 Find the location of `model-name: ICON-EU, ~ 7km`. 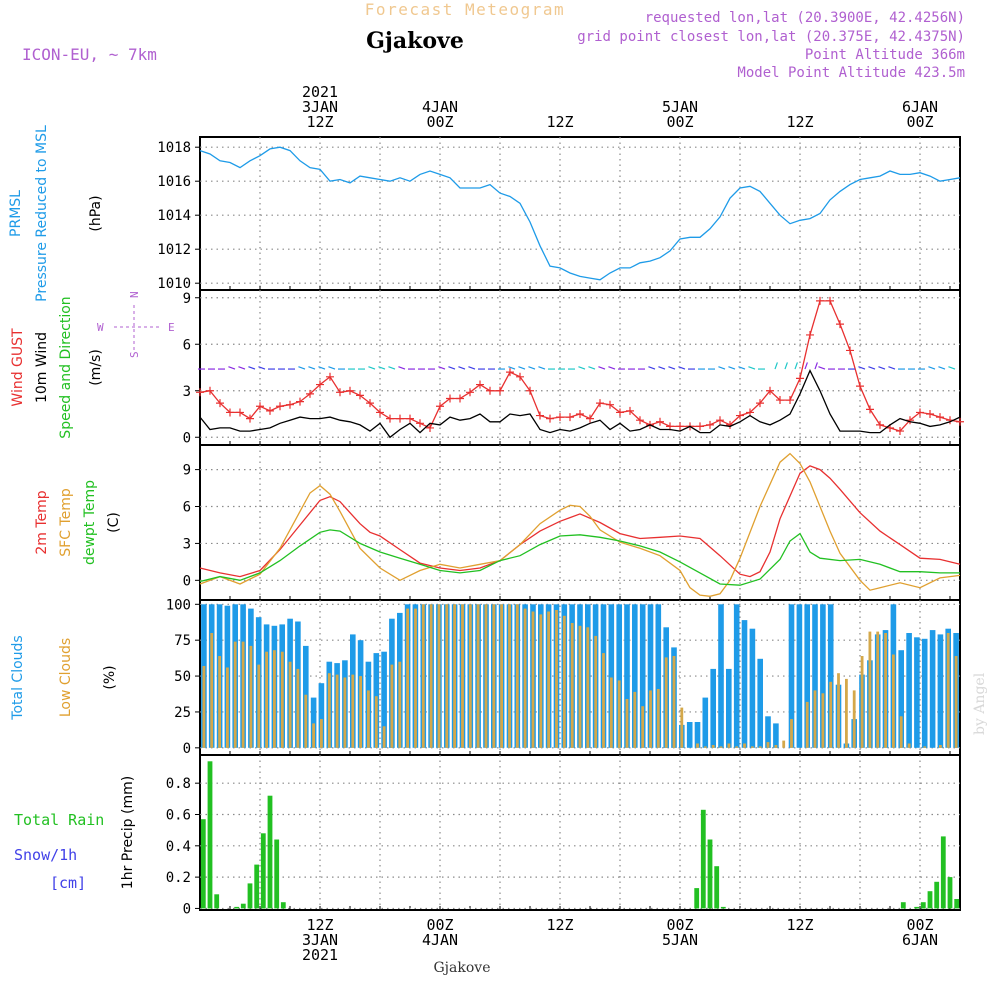

model-name: ICON-EU, ~ 7km is located at coordinates (89, 54).